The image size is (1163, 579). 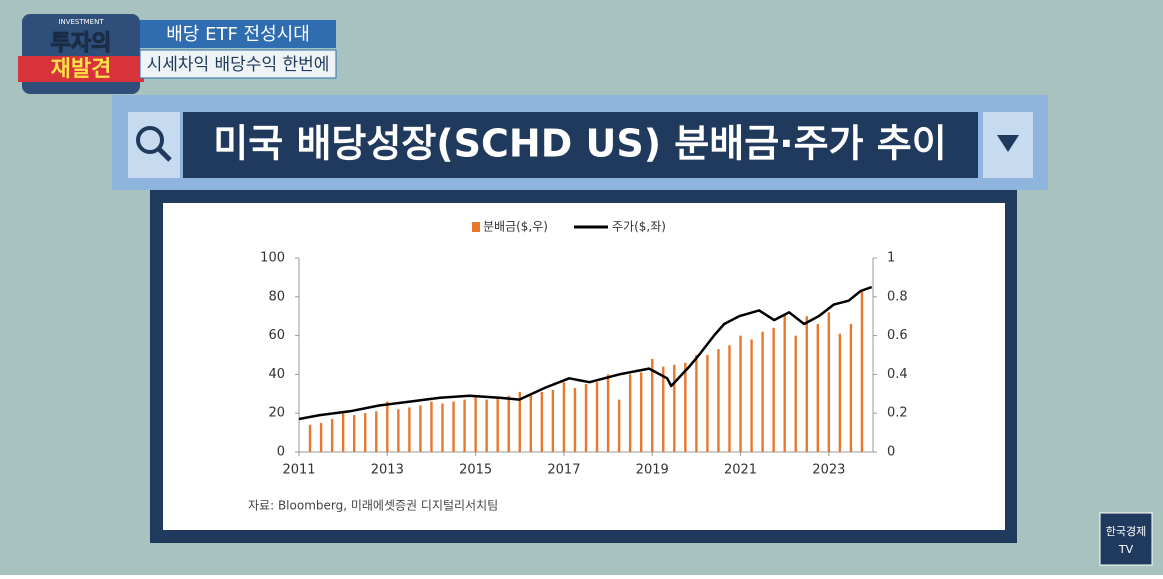 What do you see at coordinates (639, 227) in the screenshot?
I see `legend-label: 주가($,좌)` at bounding box center [639, 227].